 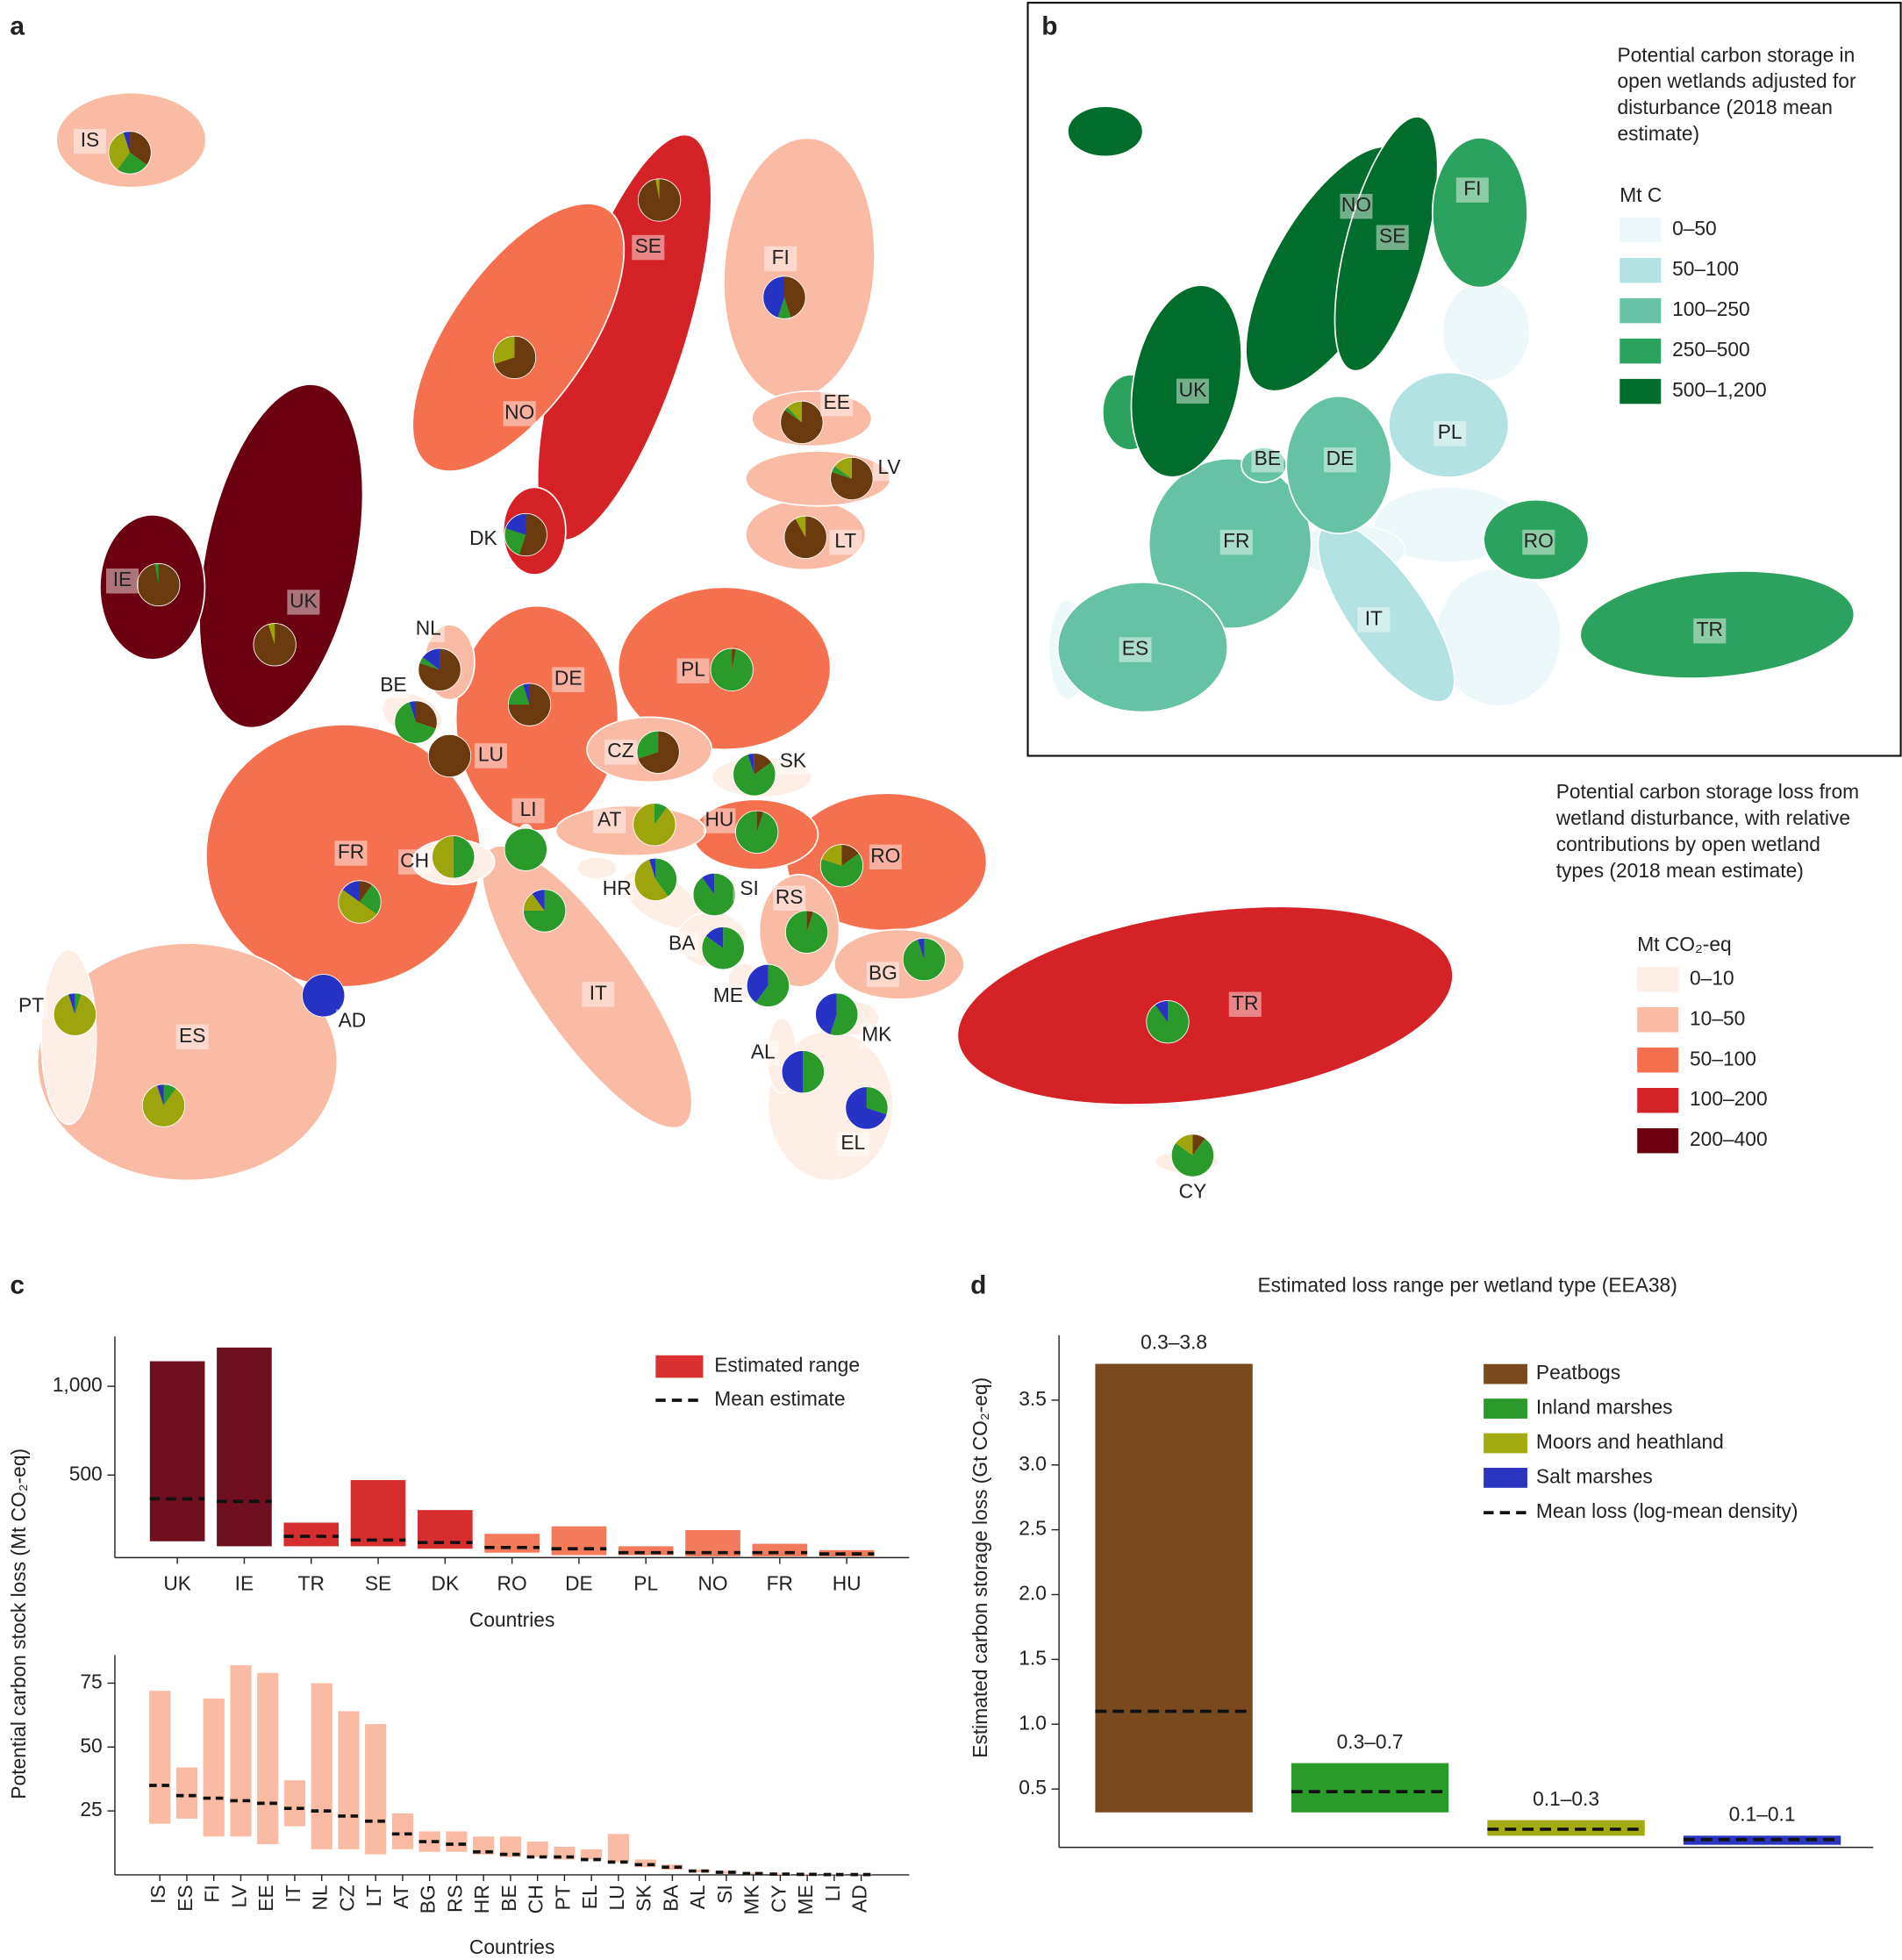 What do you see at coordinates (1595, 1475) in the screenshot?
I see `legend-label: Salt marshes` at bounding box center [1595, 1475].